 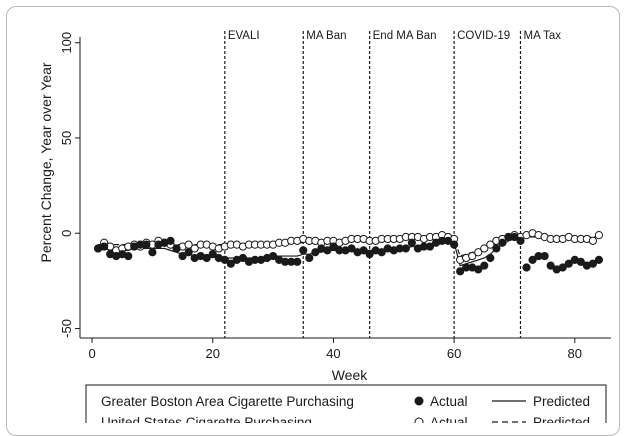 I want to click on y-tick-label: 100, so click(x=66, y=43).